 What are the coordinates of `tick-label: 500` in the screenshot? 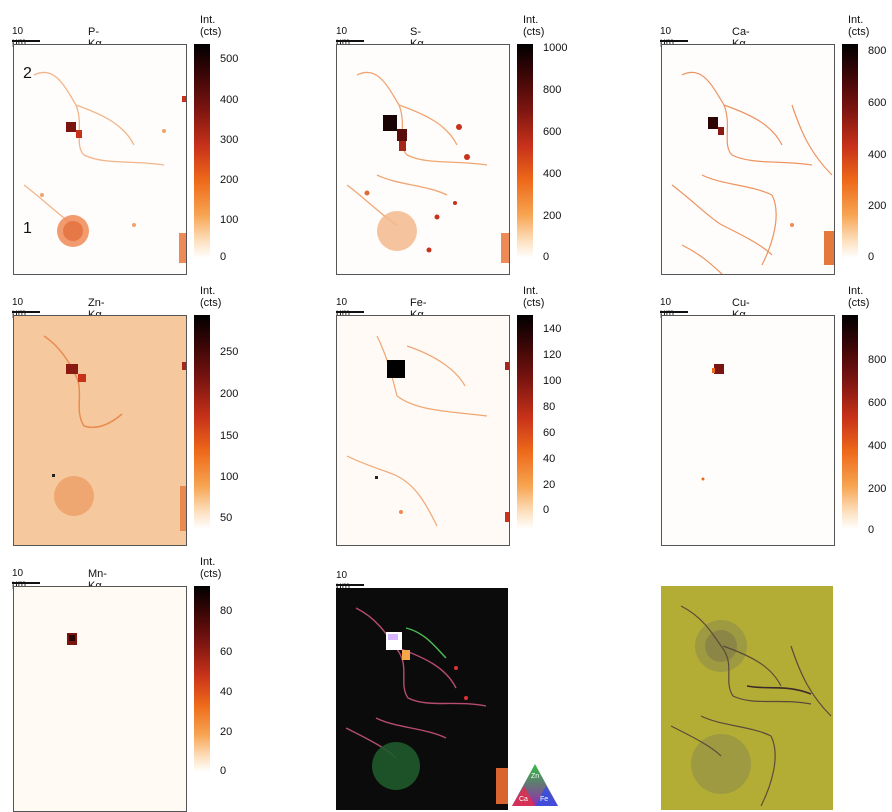 It's located at (229, 59).